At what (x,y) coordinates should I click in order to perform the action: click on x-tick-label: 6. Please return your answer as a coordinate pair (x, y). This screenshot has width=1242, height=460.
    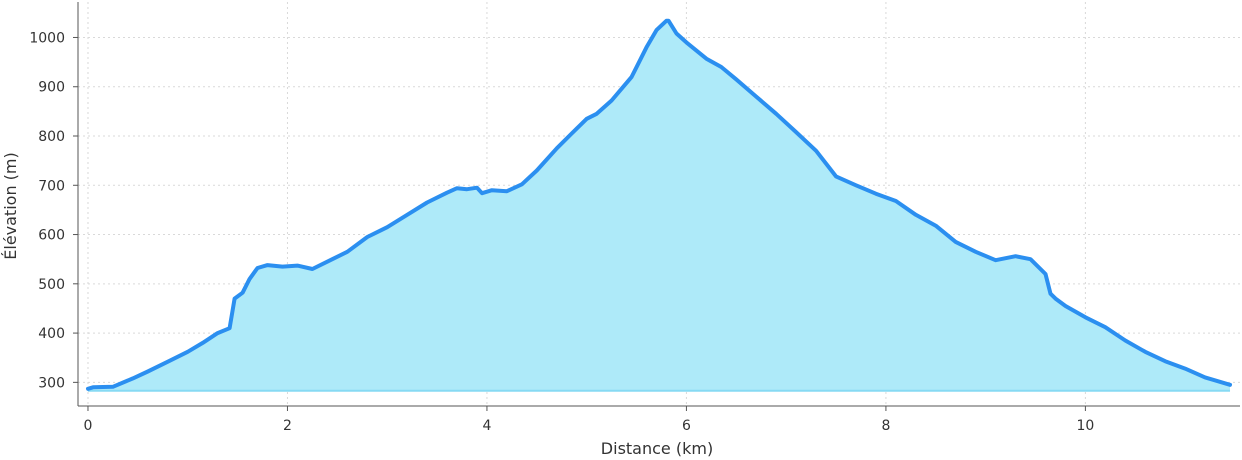
    Looking at the image, I should click on (686, 426).